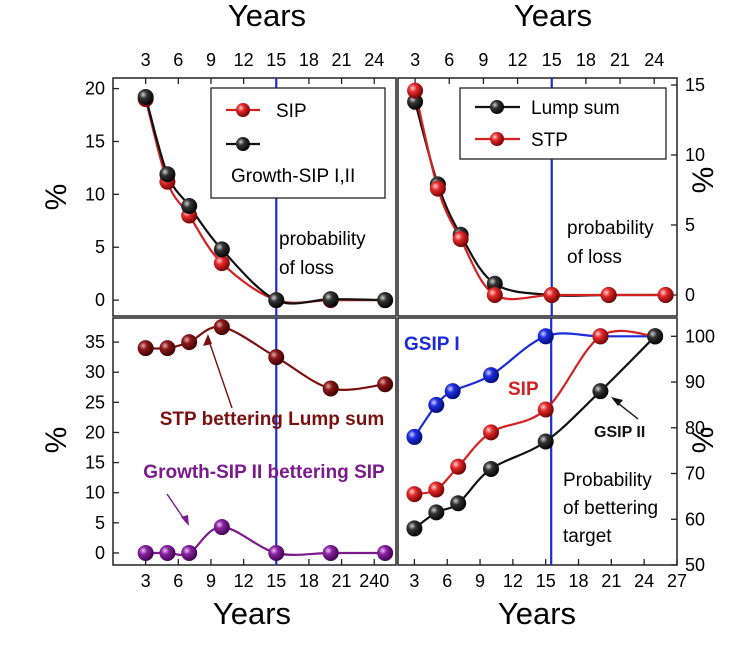 Image resolution: width=750 pixels, height=648 pixels. What do you see at coordinates (552, 60) in the screenshot?
I see `p2-xtick-label: 15` at bounding box center [552, 60].